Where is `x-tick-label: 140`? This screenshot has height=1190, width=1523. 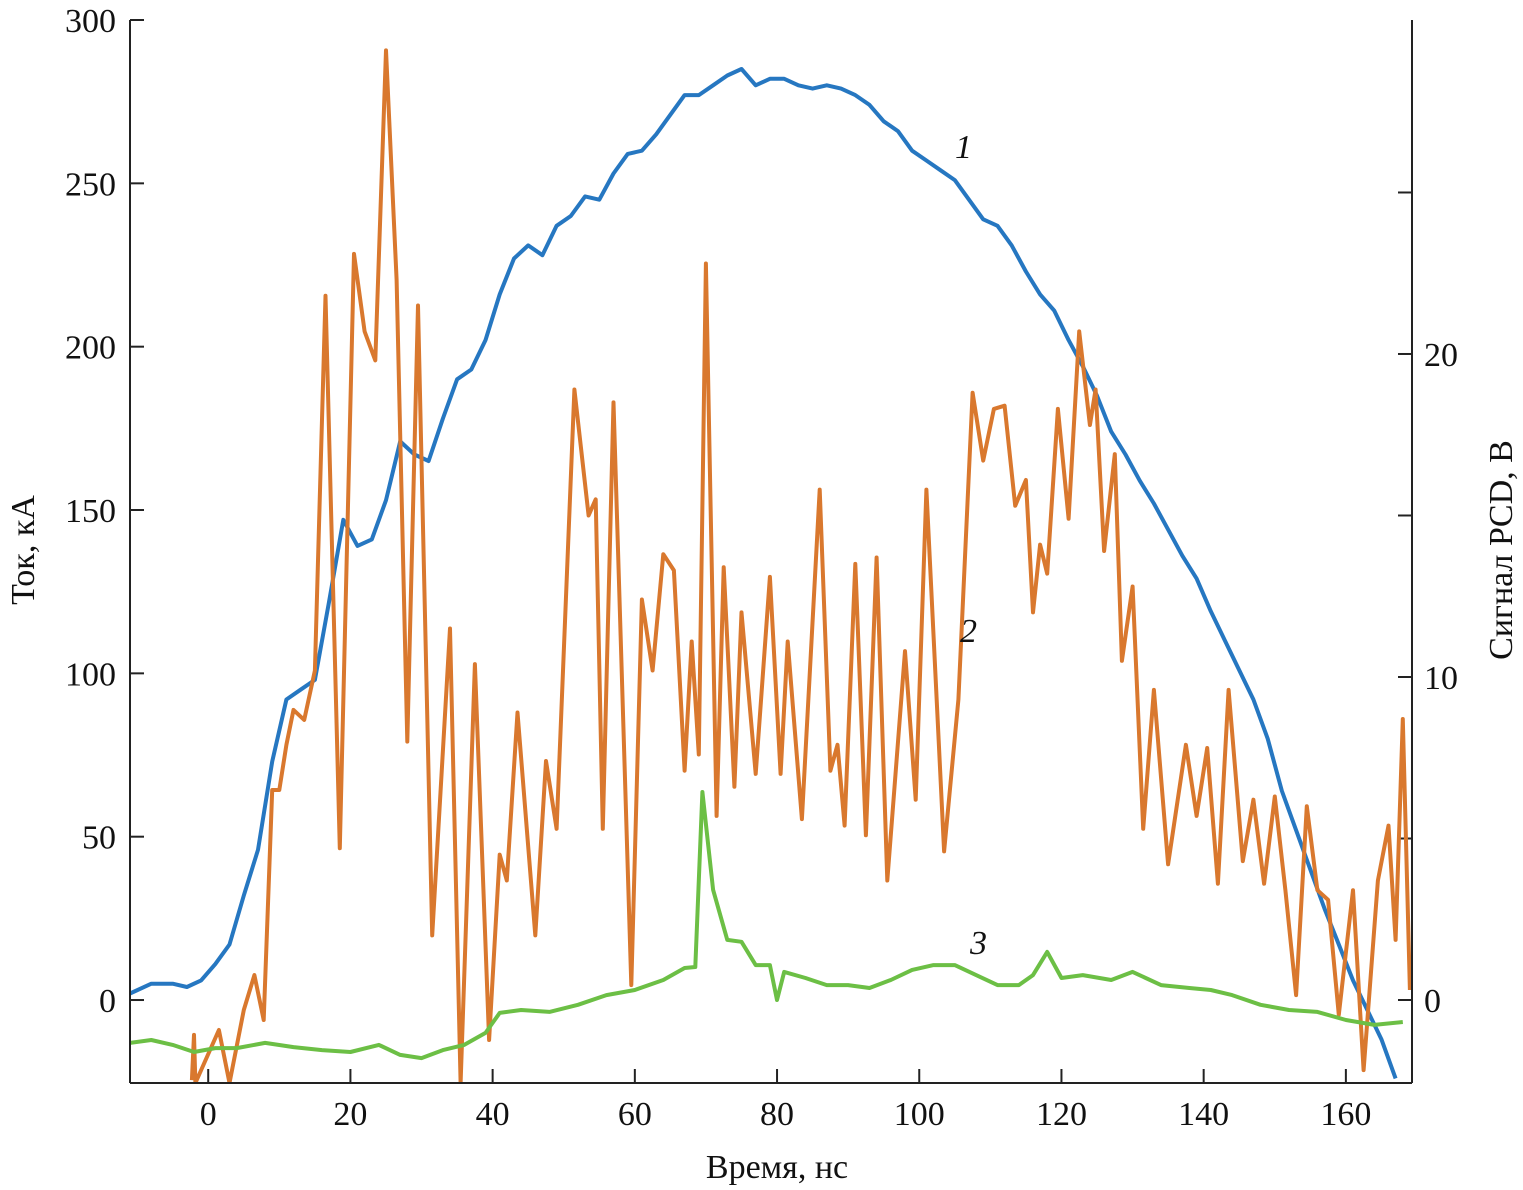
x-tick-label: 140 is located at coordinates (1203, 1114).